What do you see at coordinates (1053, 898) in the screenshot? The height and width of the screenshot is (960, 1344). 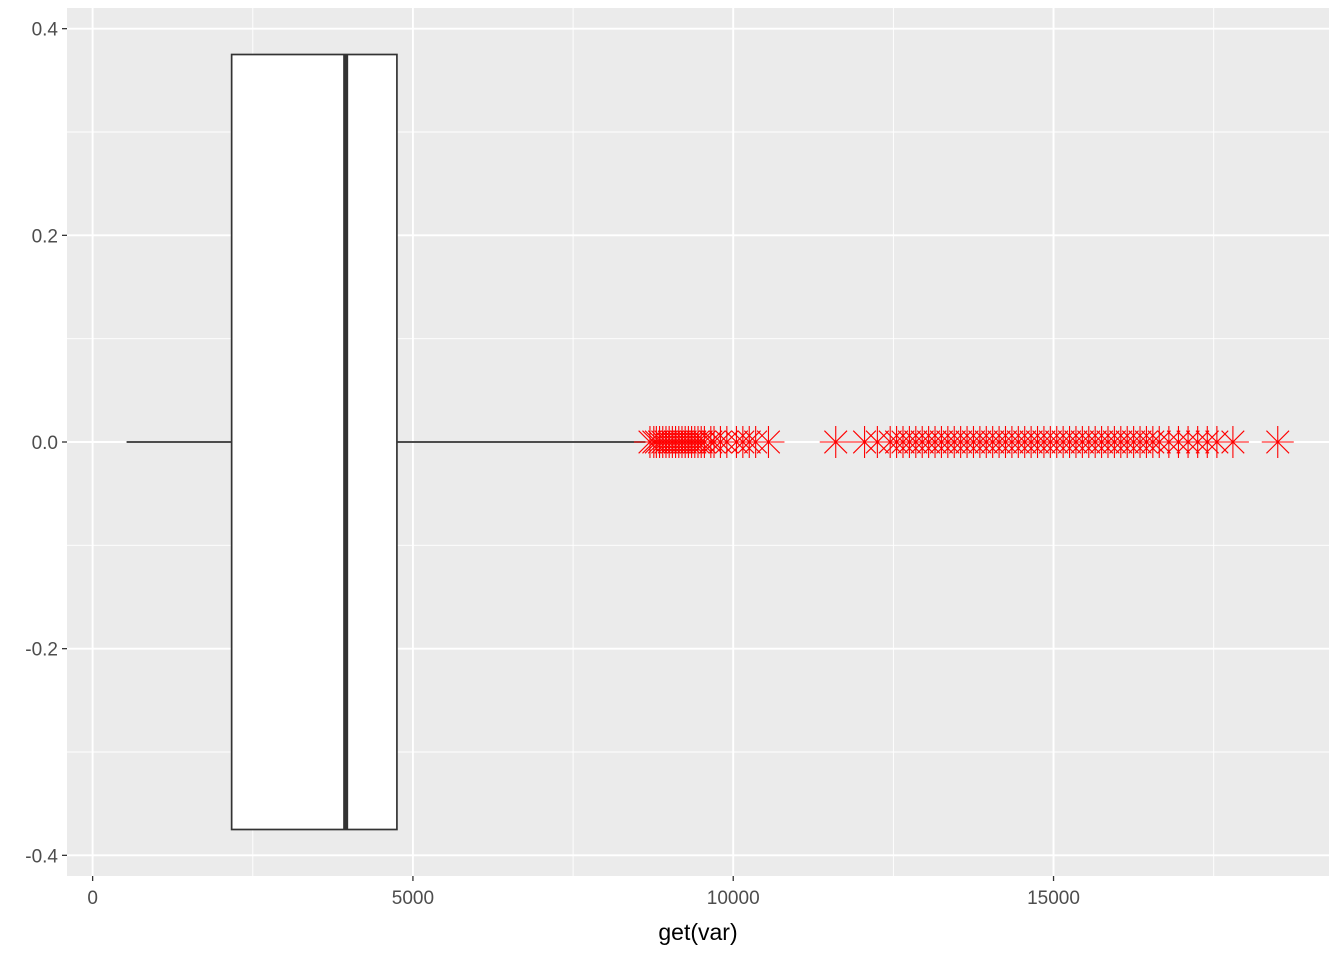 I see `x-tick-label: 15000` at bounding box center [1053, 898].